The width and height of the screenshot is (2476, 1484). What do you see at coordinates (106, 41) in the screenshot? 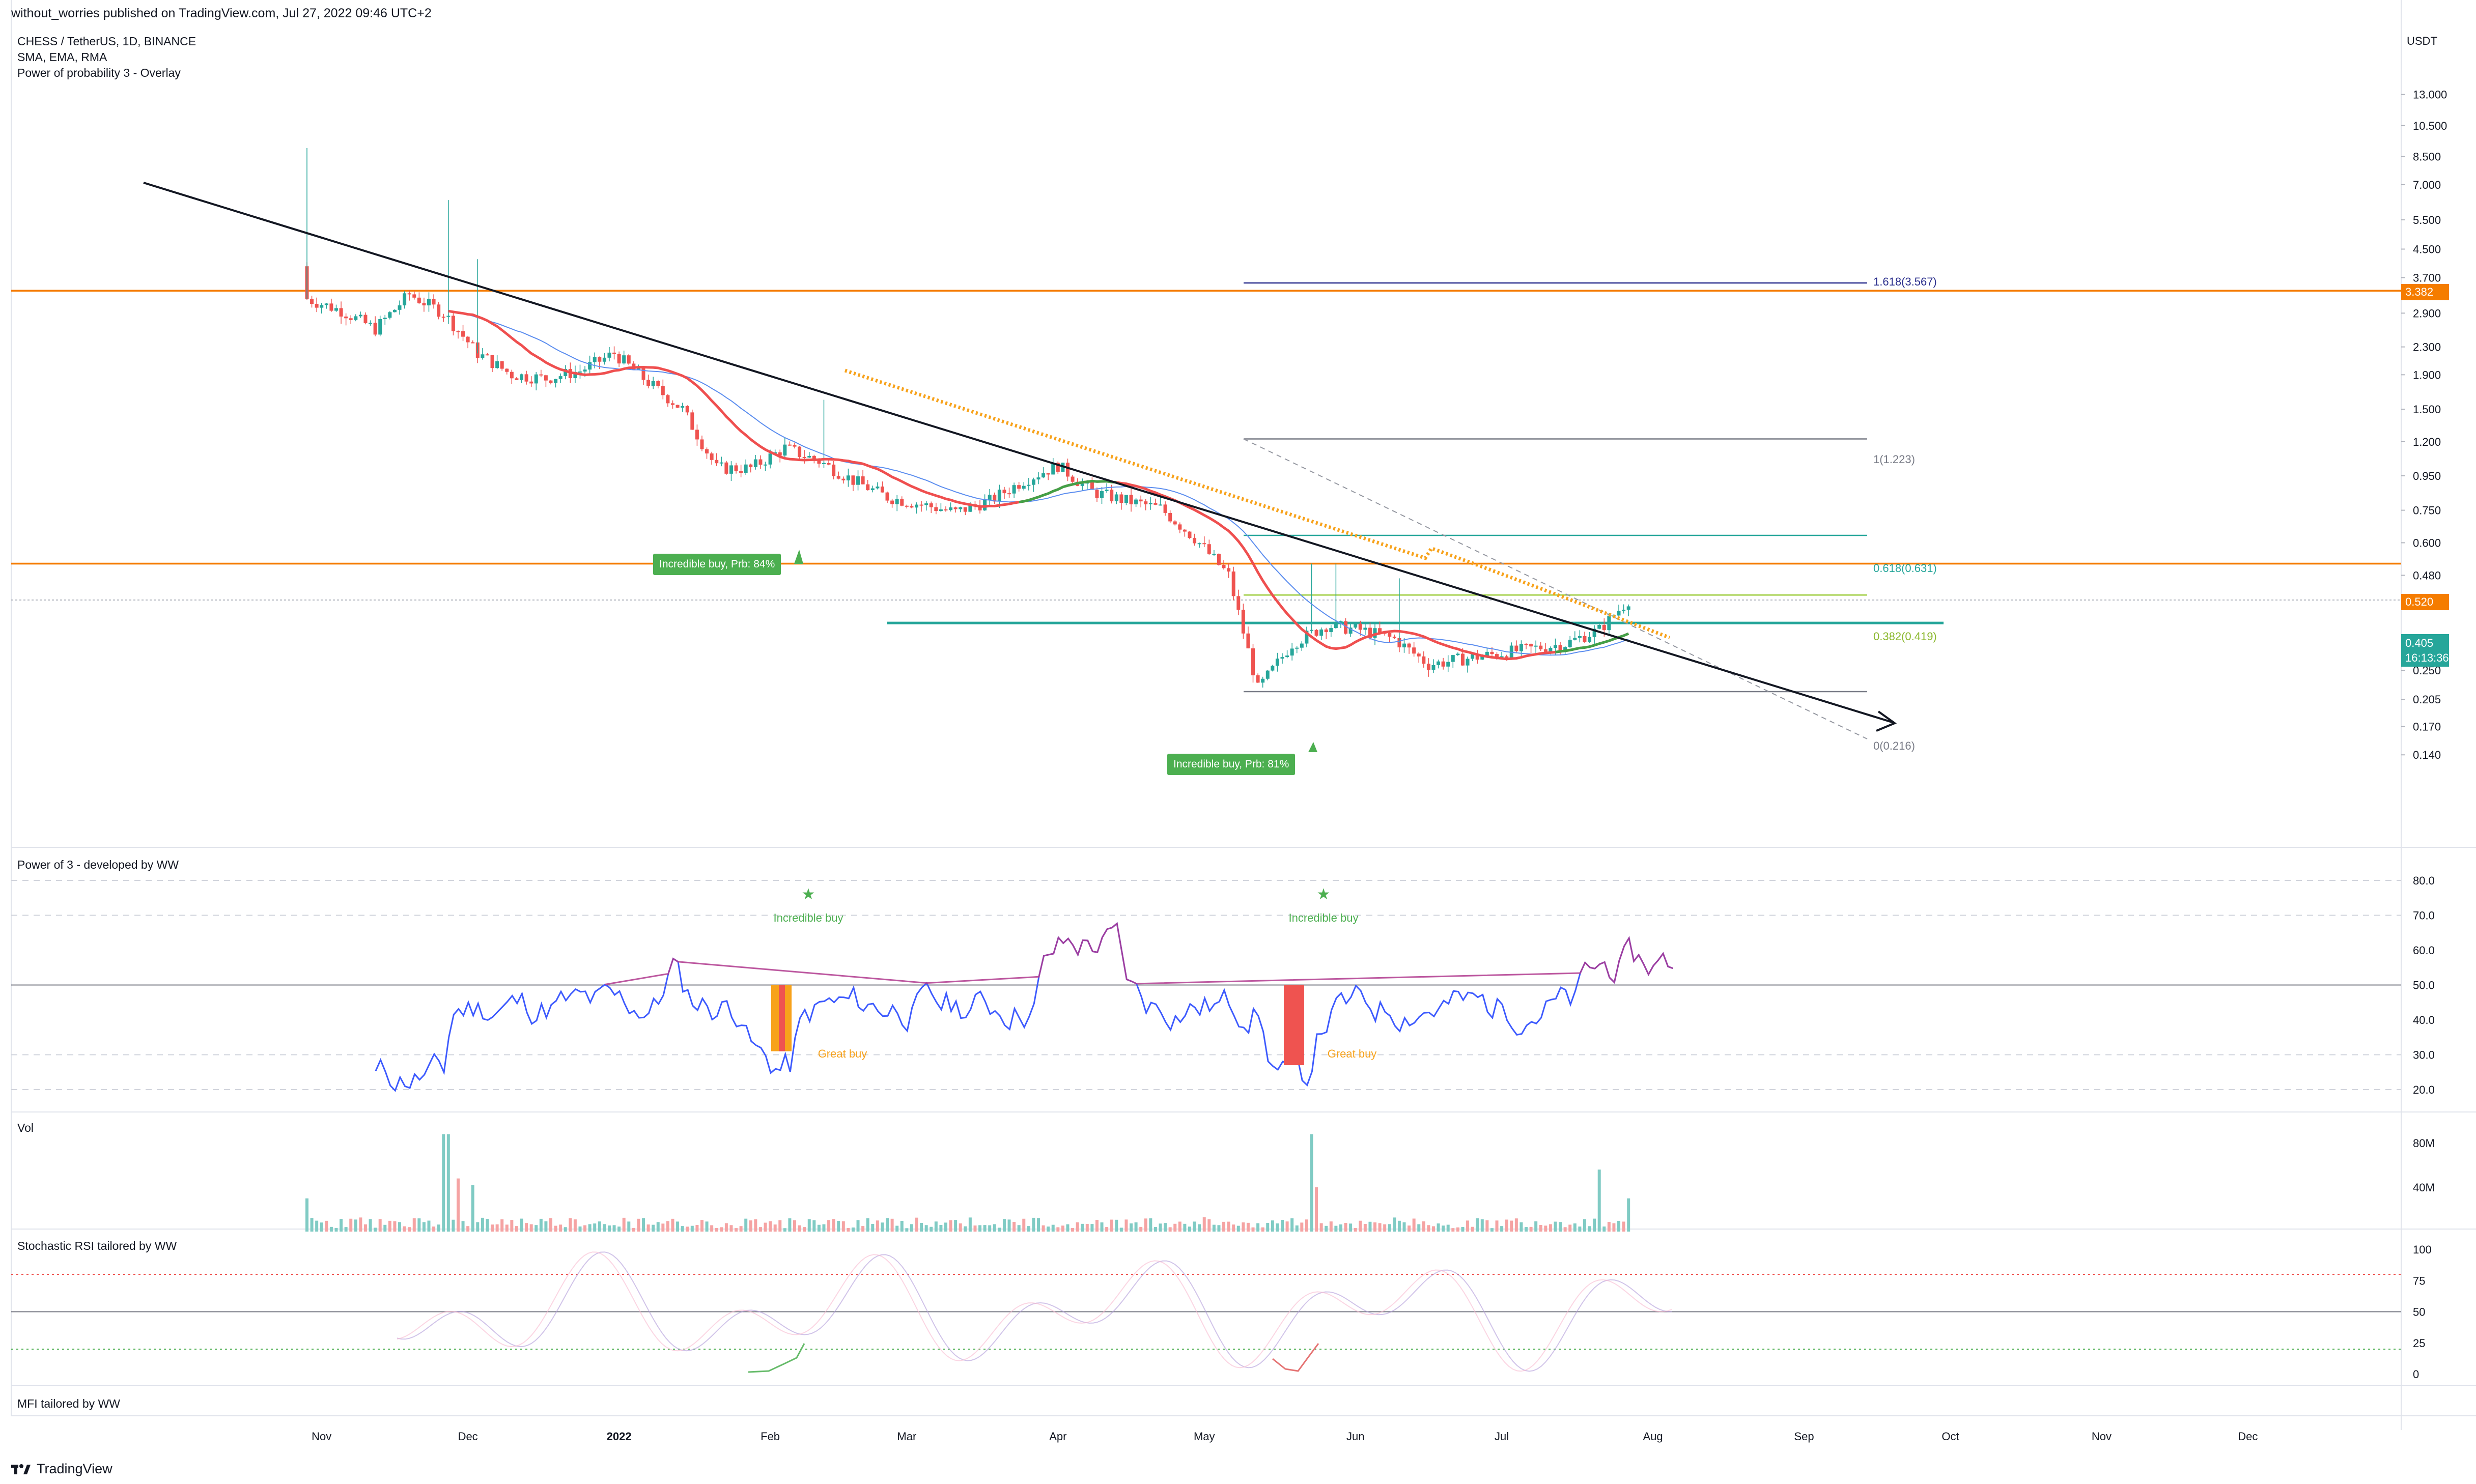
I see `symbol-title: CHESS / TetherUS, 1D, BINANCE` at bounding box center [106, 41].